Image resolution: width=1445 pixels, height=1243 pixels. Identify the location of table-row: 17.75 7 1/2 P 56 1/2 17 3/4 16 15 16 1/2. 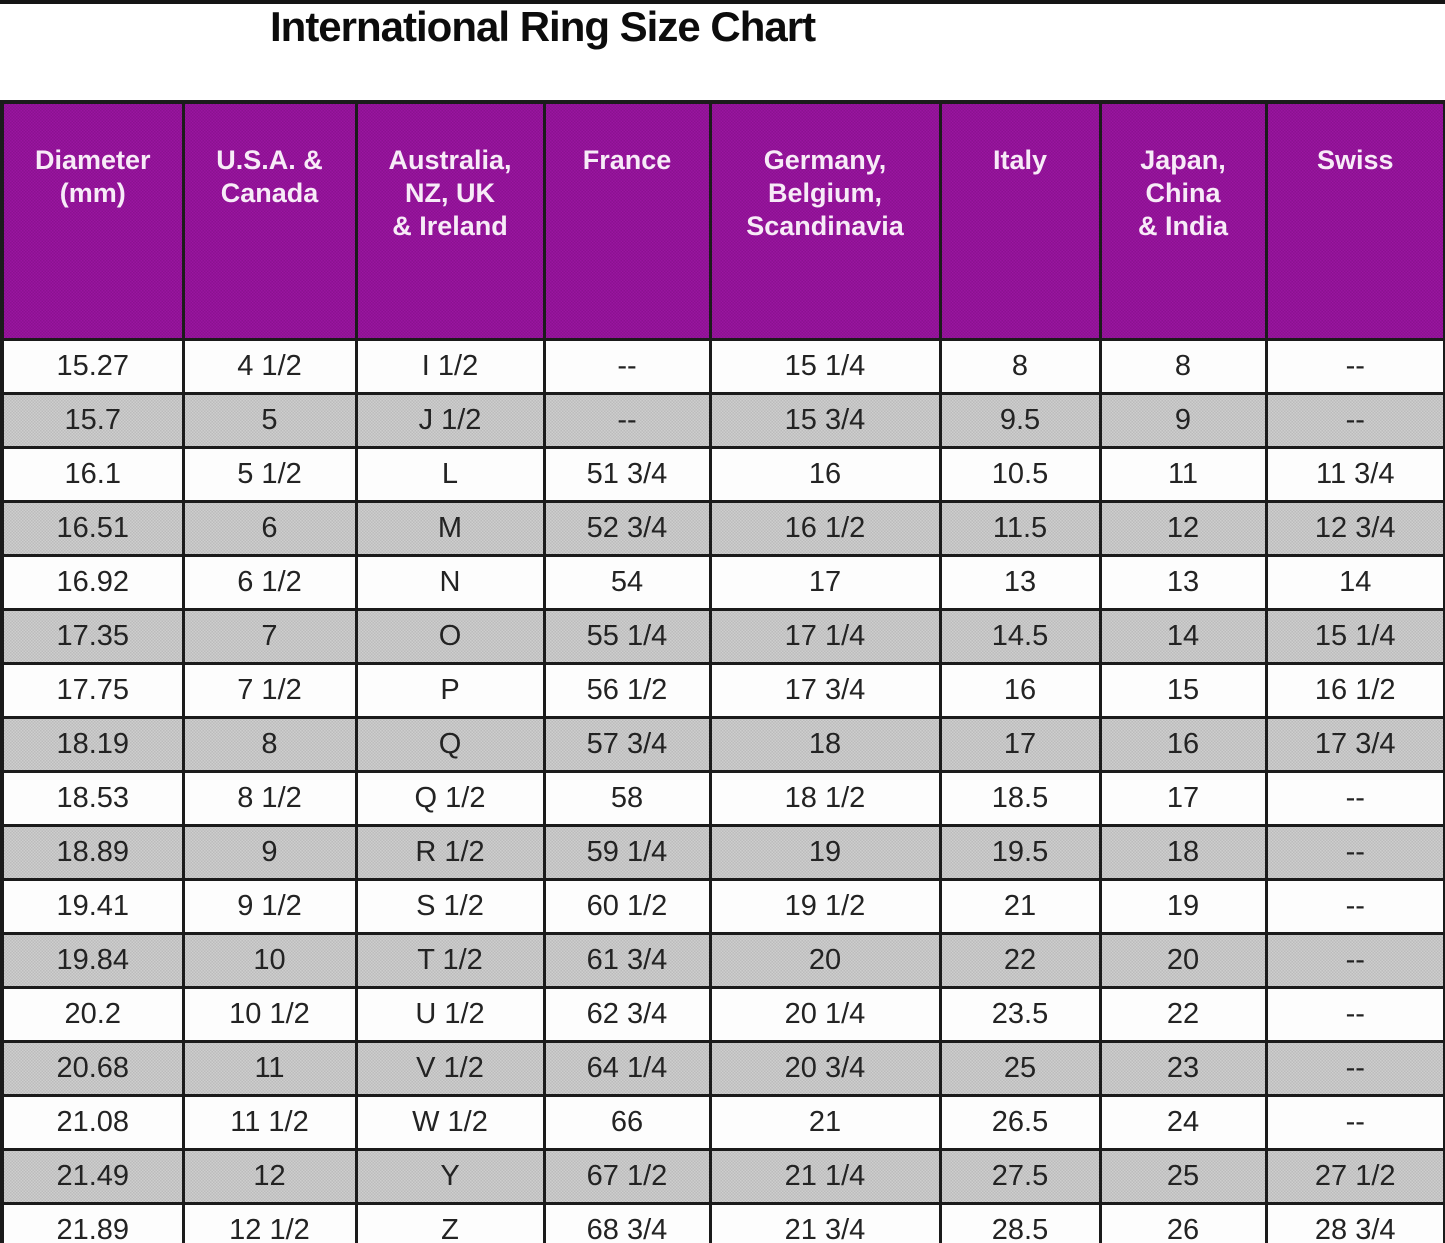
(722, 690).